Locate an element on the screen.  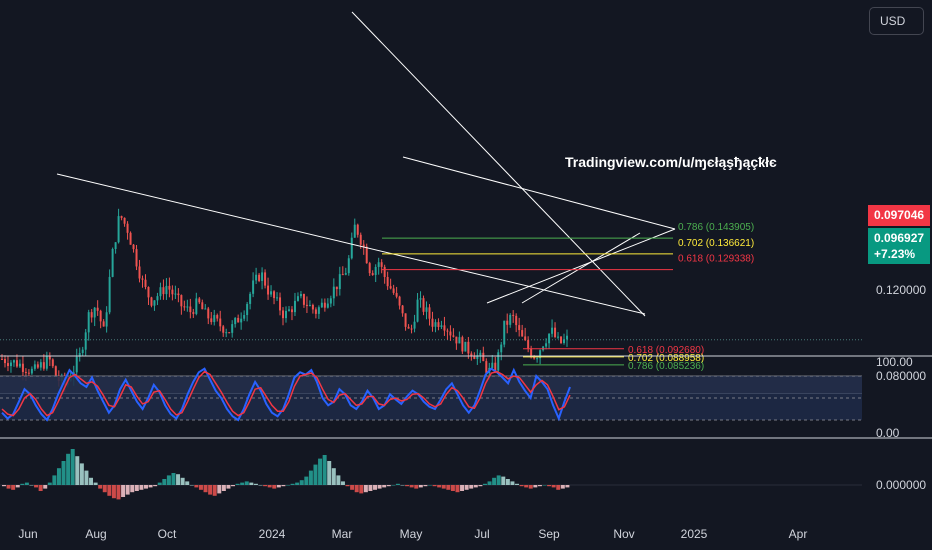
time-axis: Jun Aug Oct 2024 Mar May Jul Sep Nov 2025 Apr is located at coordinates (412, 534).